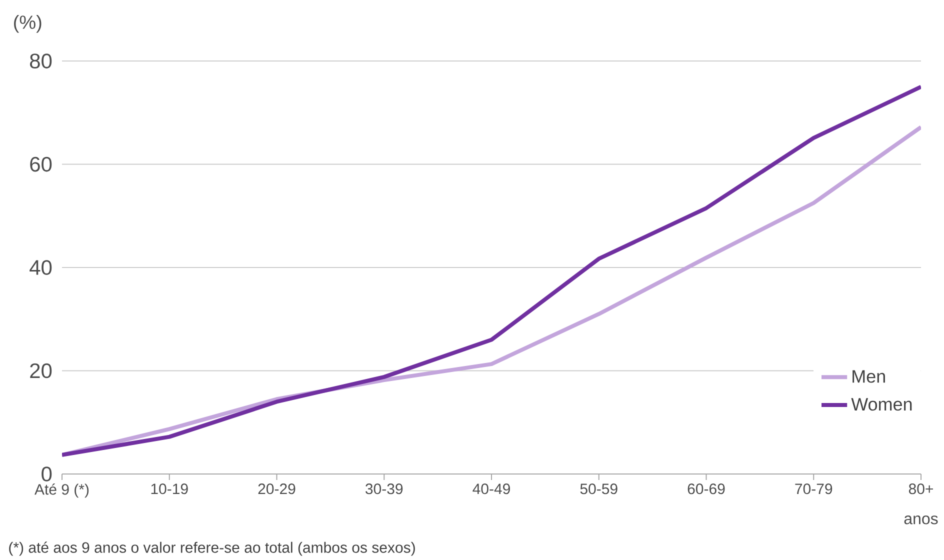  I want to click on legend-label: Men, so click(868, 376).